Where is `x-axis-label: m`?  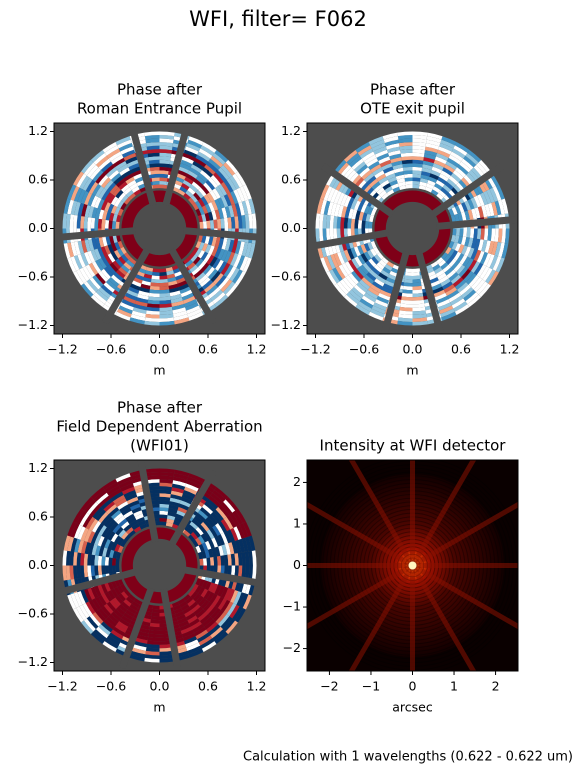 x-axis-label: m is located at coordinates (159, 370).